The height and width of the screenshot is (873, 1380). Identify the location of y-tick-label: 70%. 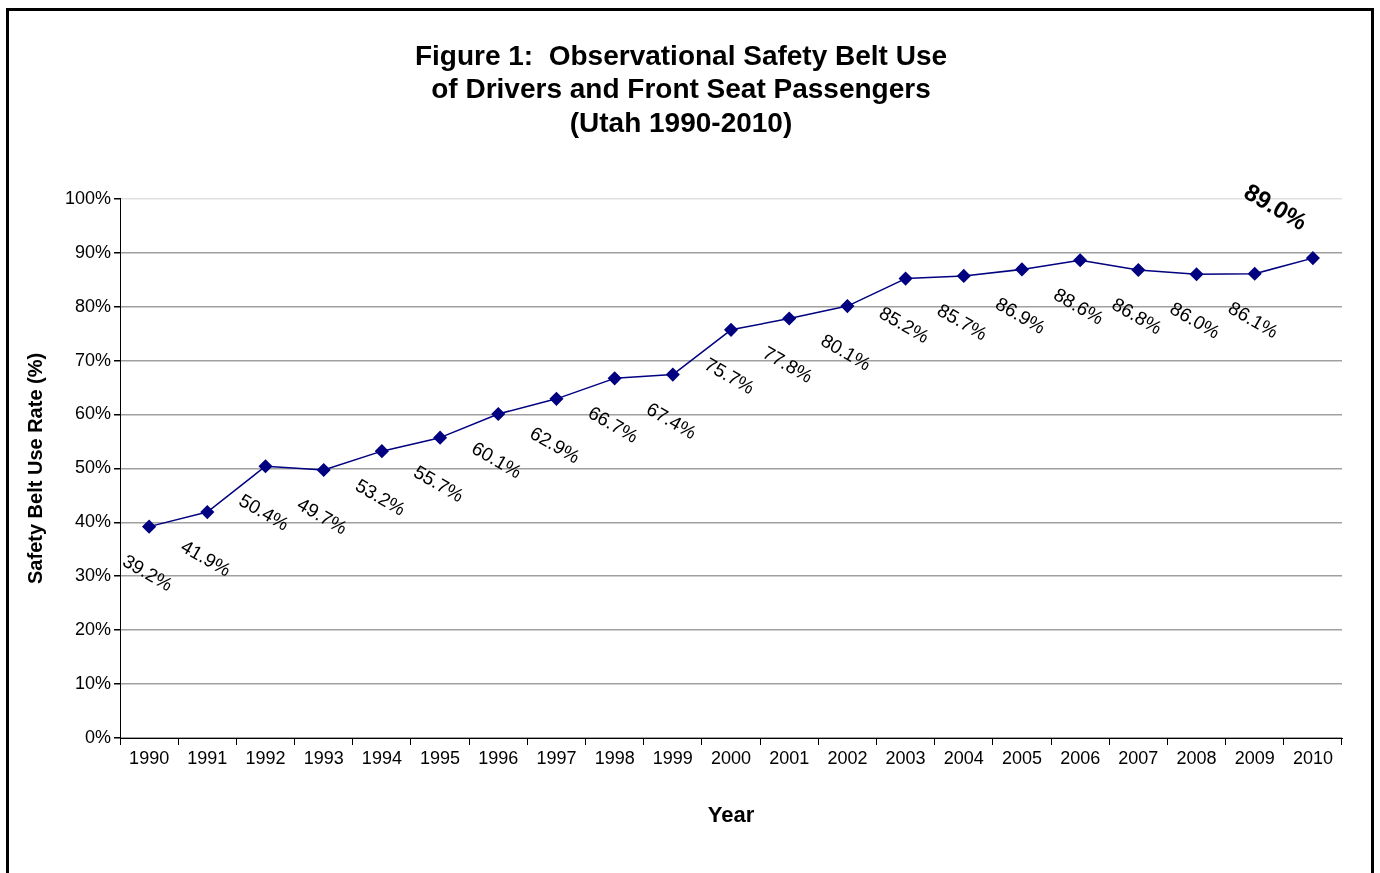
(93, 359).